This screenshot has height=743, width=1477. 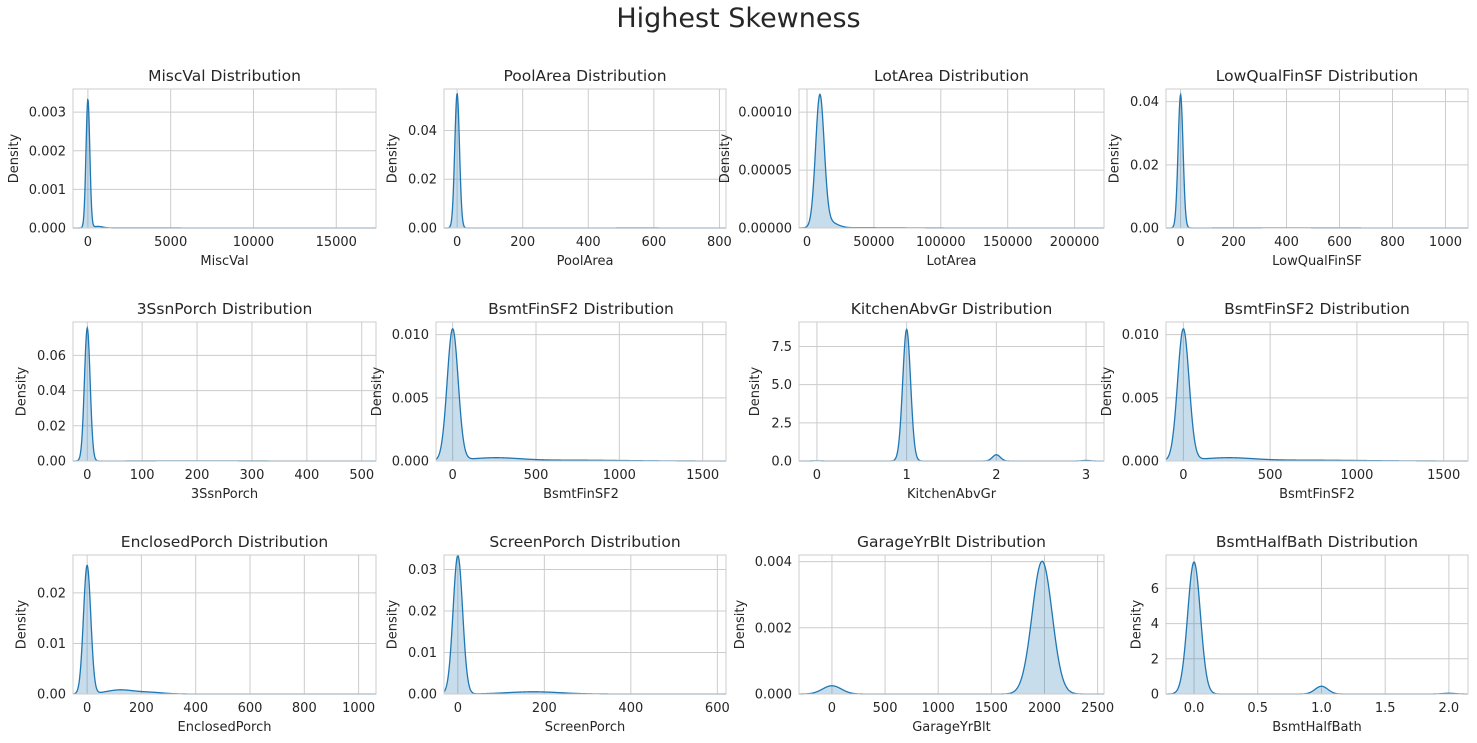 What do you see at coordinates (1317, 76) in the screenshot?
I see `subplot-title: LowQualFinSF Distribution` at bounding box center [1317, 76].